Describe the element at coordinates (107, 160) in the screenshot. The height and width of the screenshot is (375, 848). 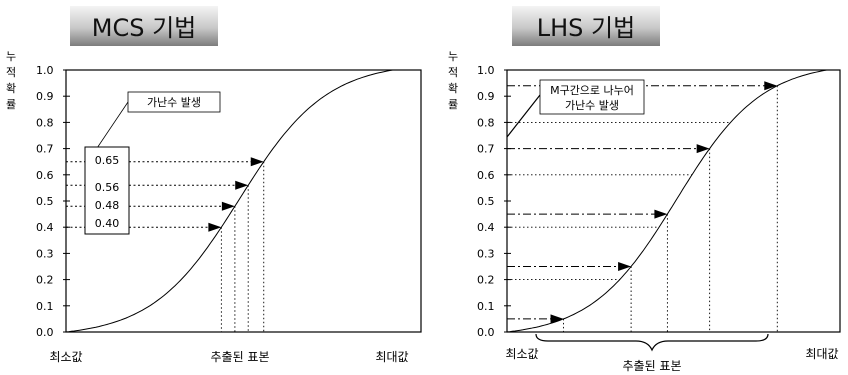
I see `mcs-random-value: 0.65` at that location.